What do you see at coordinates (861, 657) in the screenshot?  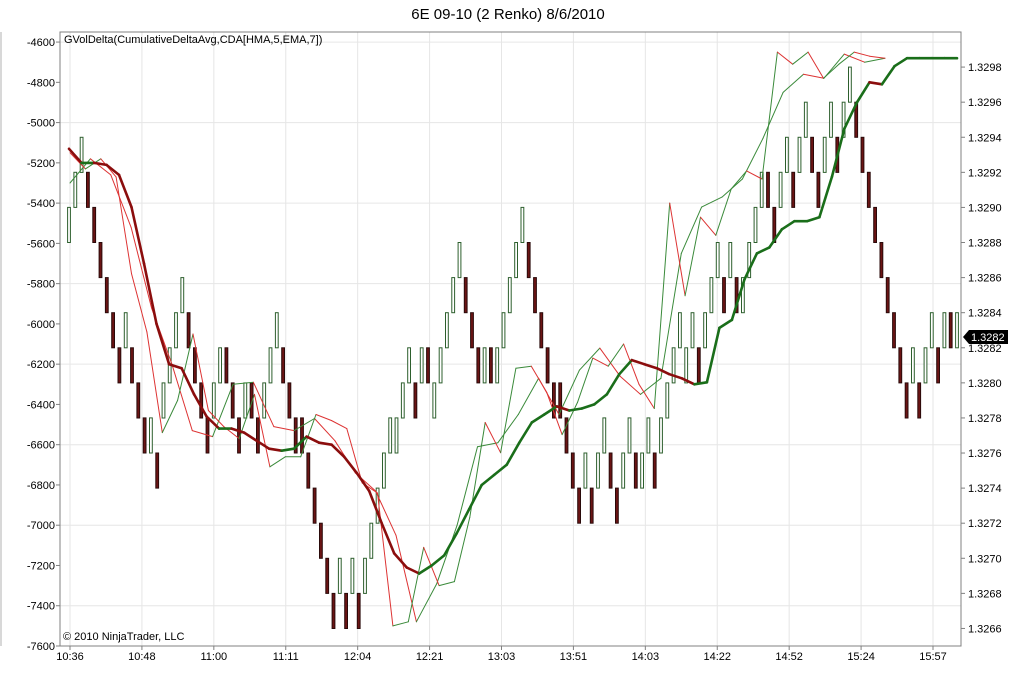 I see `x-tick-label: 15:24` at bounding box center [861, 657].